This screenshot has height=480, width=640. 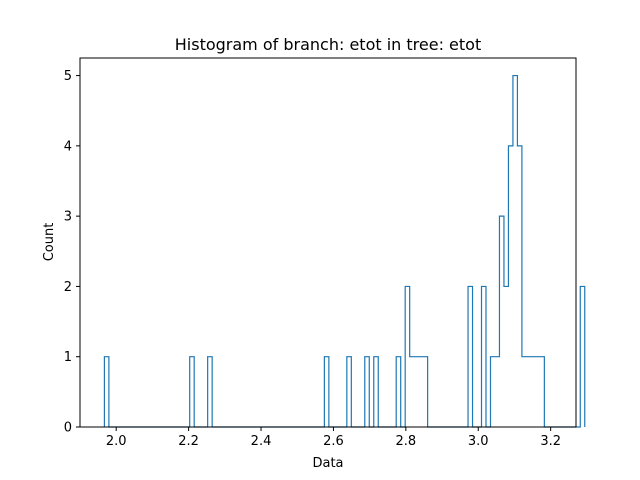 What do you see at coordinates (68, 146) in the screenshot?
I see `y-tick-label: 4` at bounding box center [68, 146].